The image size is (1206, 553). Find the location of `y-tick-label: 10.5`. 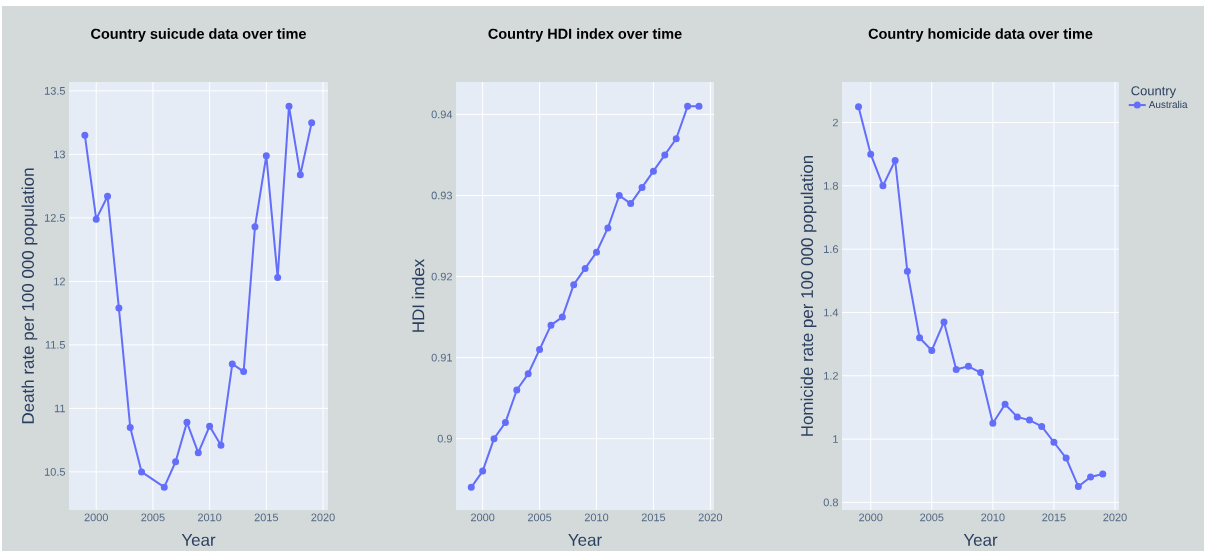

y-tick-label: 10.5 is located at coordinates (55, 472).